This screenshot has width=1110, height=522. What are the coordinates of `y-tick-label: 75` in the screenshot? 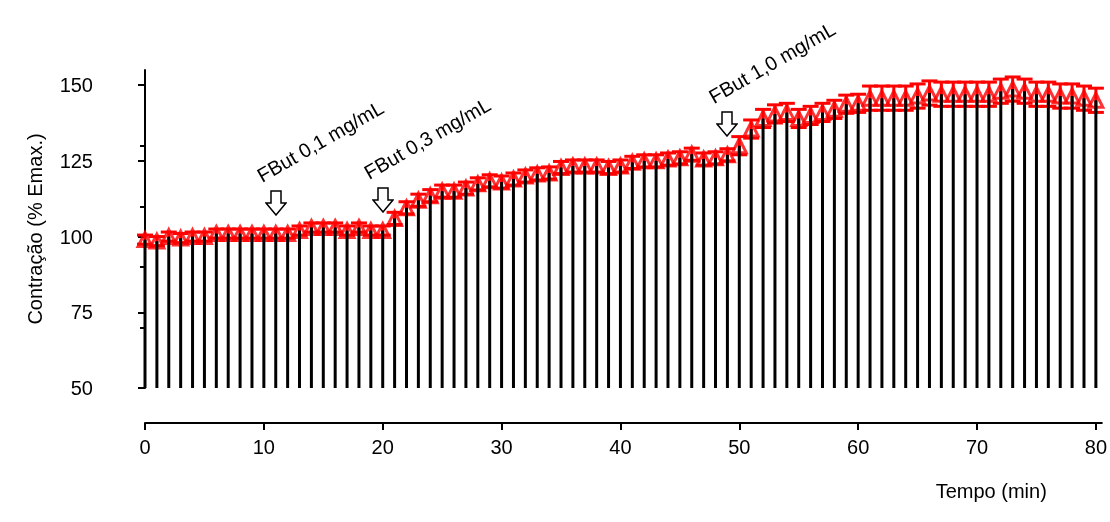 It's located at (81, 312).